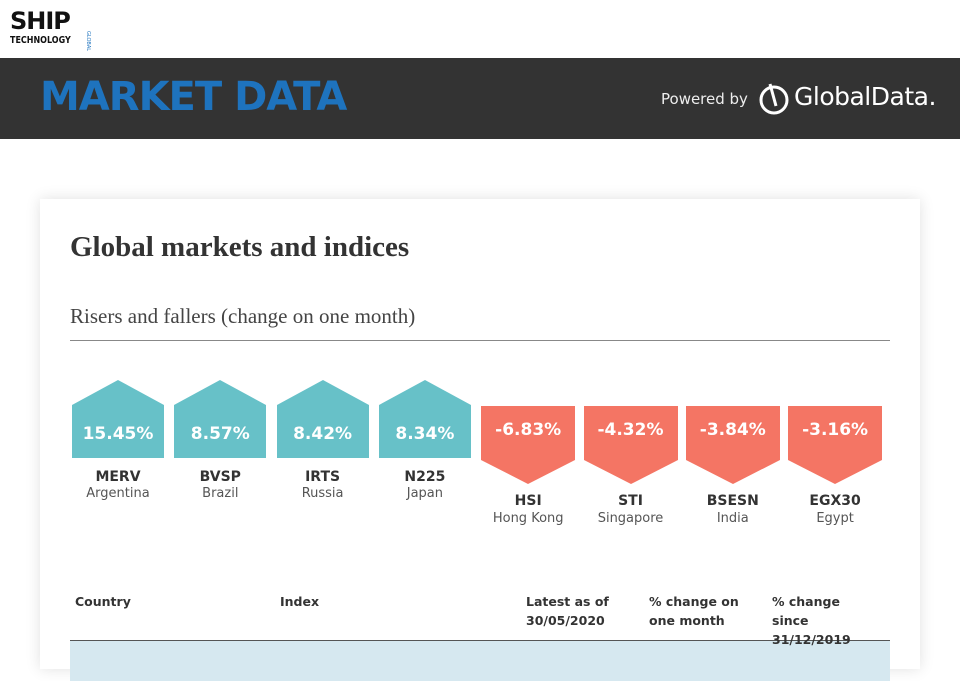  Describe the element at coordinates (243, 316) in the screenshot. I see `card-subtitle: Risers and fallers (change on one month)` at that location.